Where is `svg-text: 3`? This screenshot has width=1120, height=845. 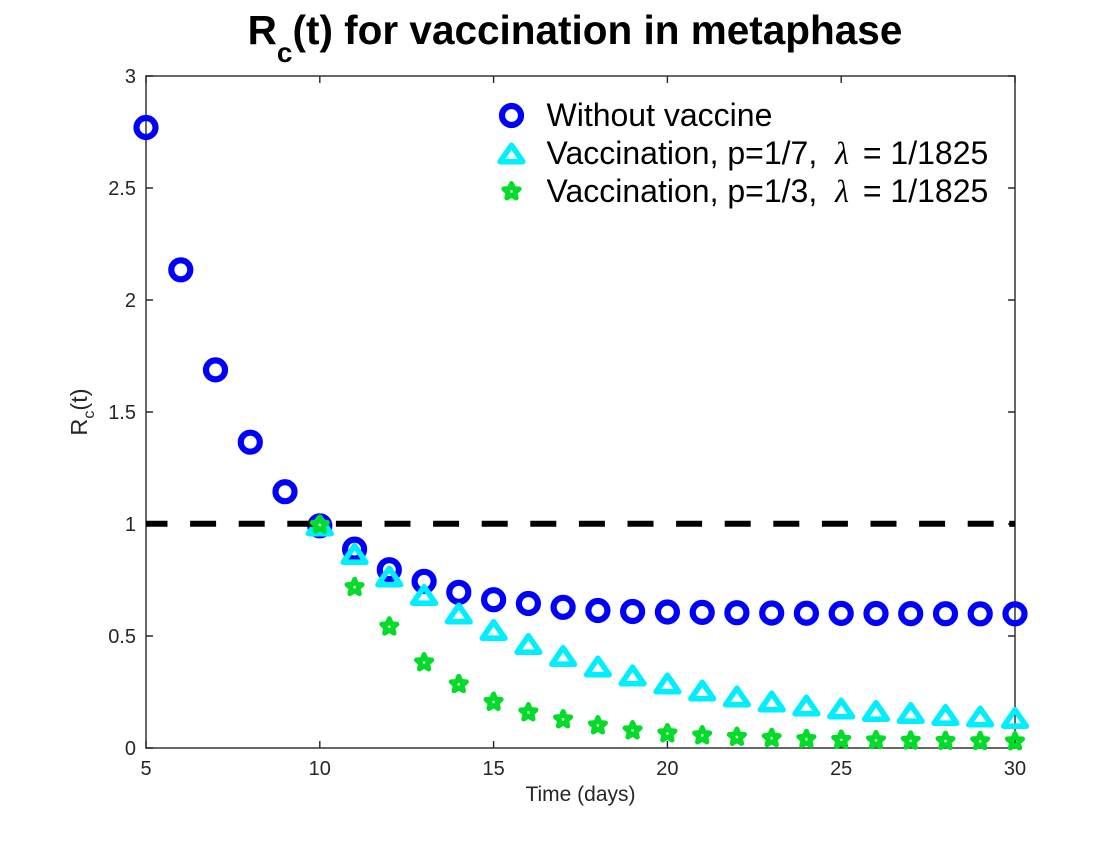
svg-text: 3 is located at coordinates (130, 77).